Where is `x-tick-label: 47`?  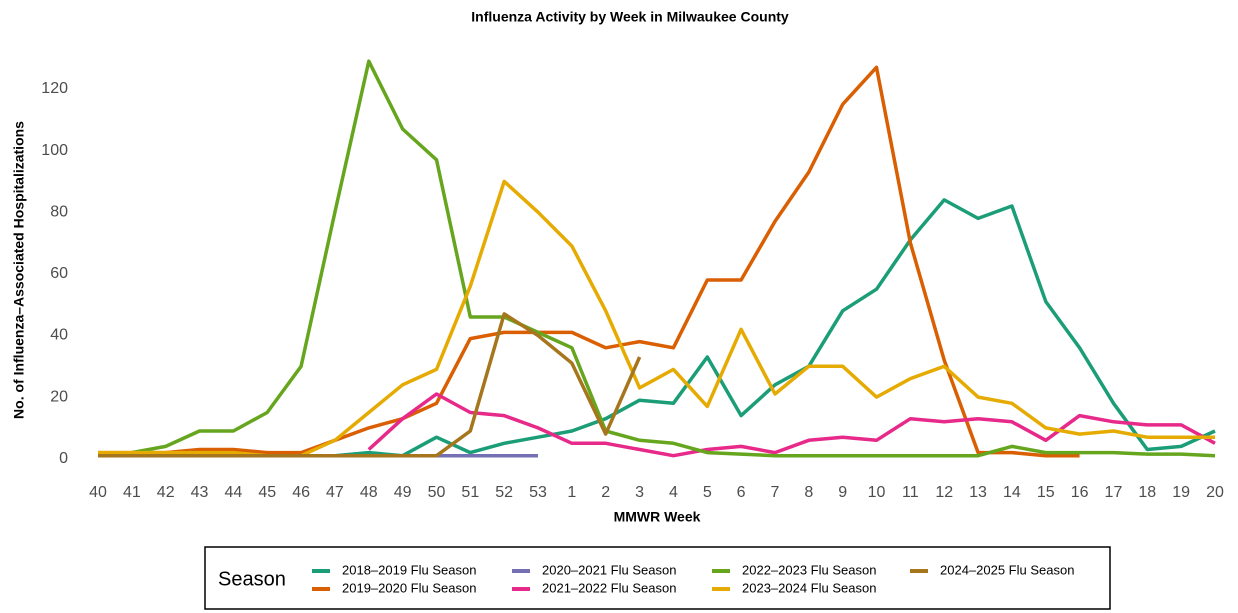 x-tick-label: 47 is located at coordinates (335, 492).